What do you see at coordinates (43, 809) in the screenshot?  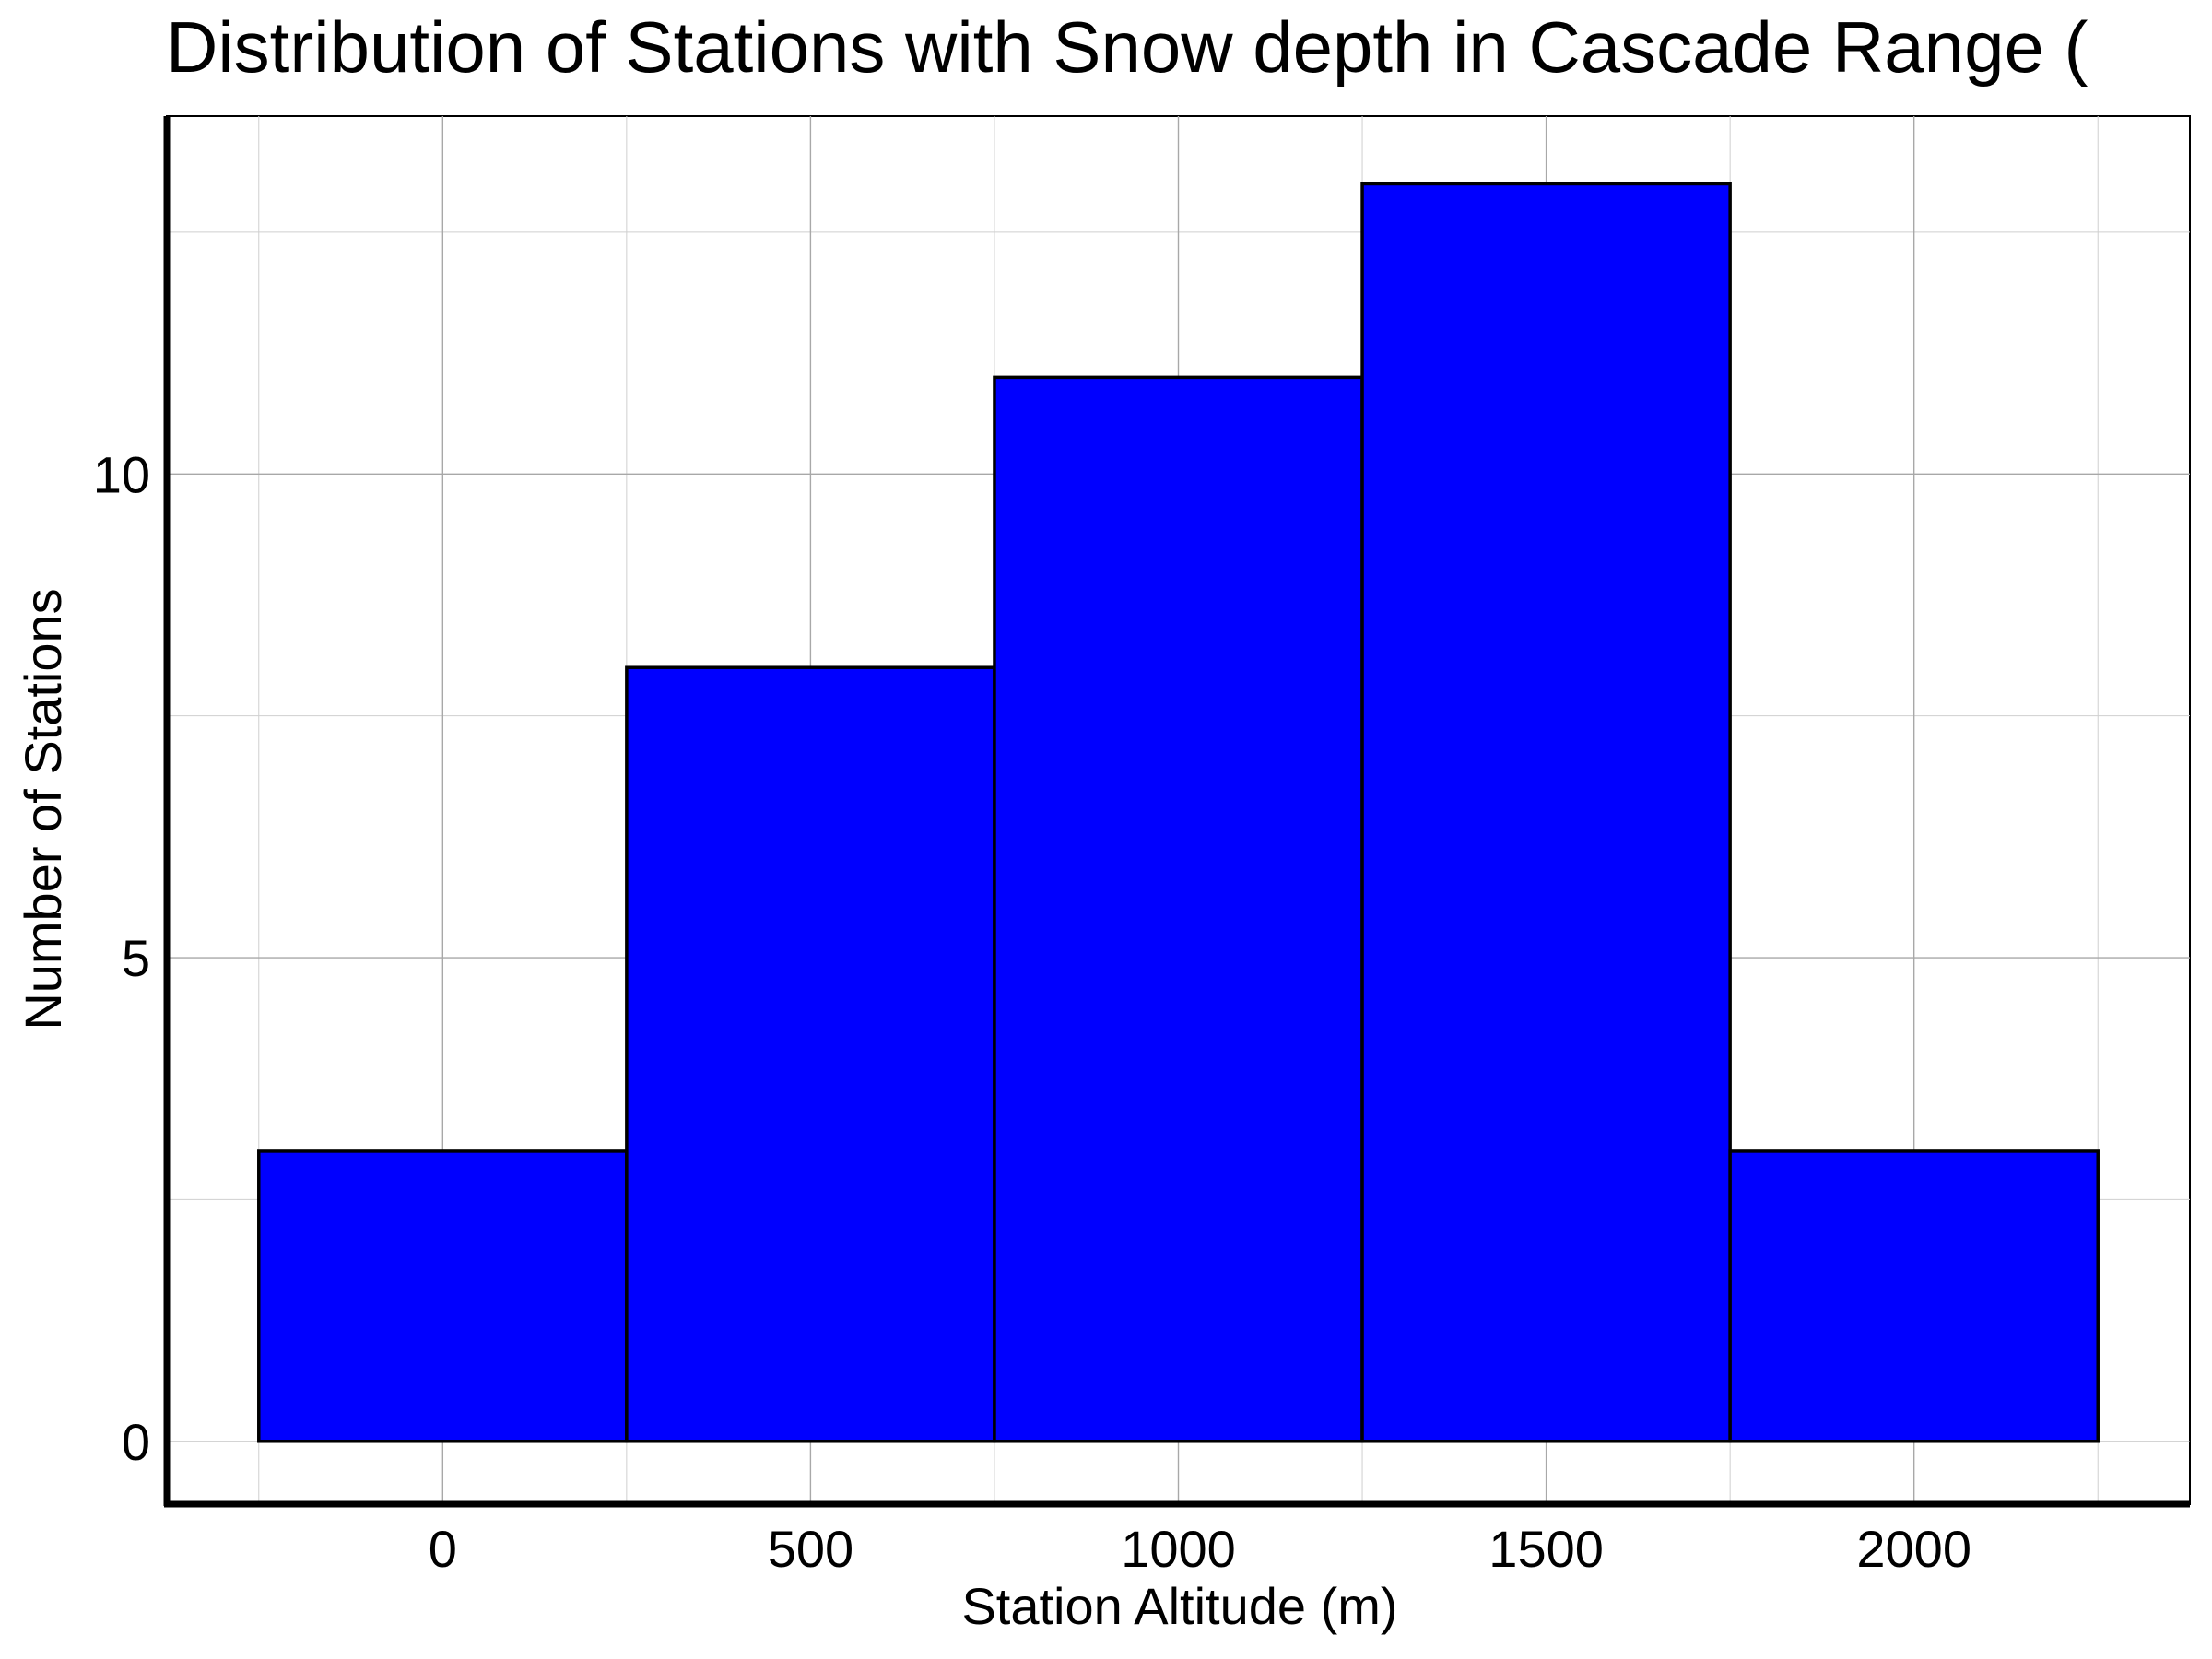 I see `y-axis-title: Number of Stations` at bounding box center [43, 809].